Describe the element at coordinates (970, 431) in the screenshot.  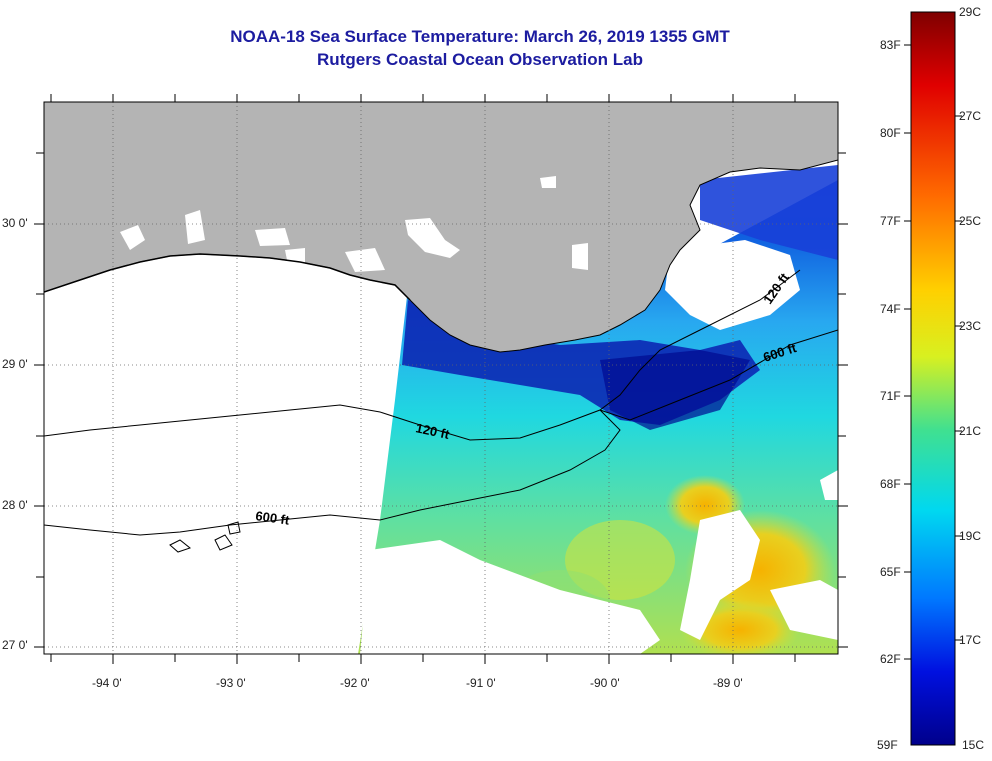
I see `colorbar-celsius-label: 21C` at that location.